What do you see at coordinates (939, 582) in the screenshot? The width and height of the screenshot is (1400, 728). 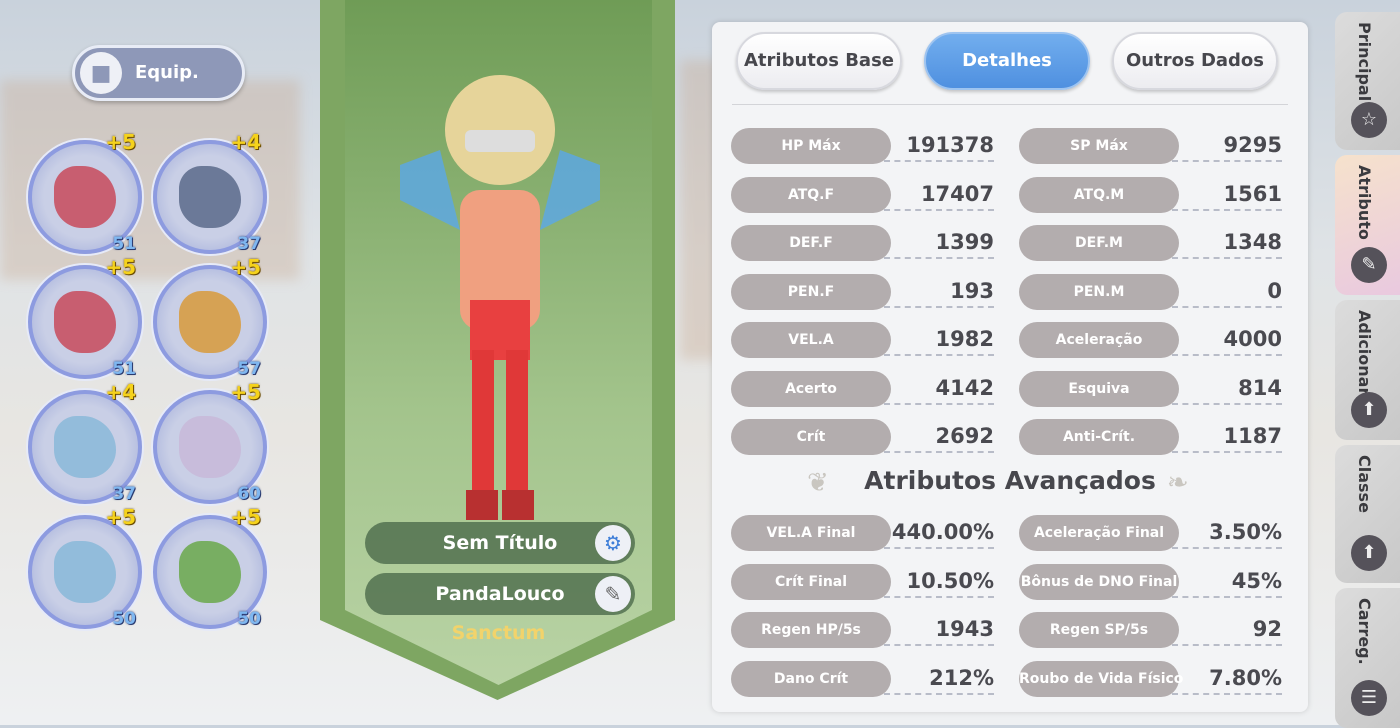 I see `stat-value: 10.50%` at bounding box center [939, 582].